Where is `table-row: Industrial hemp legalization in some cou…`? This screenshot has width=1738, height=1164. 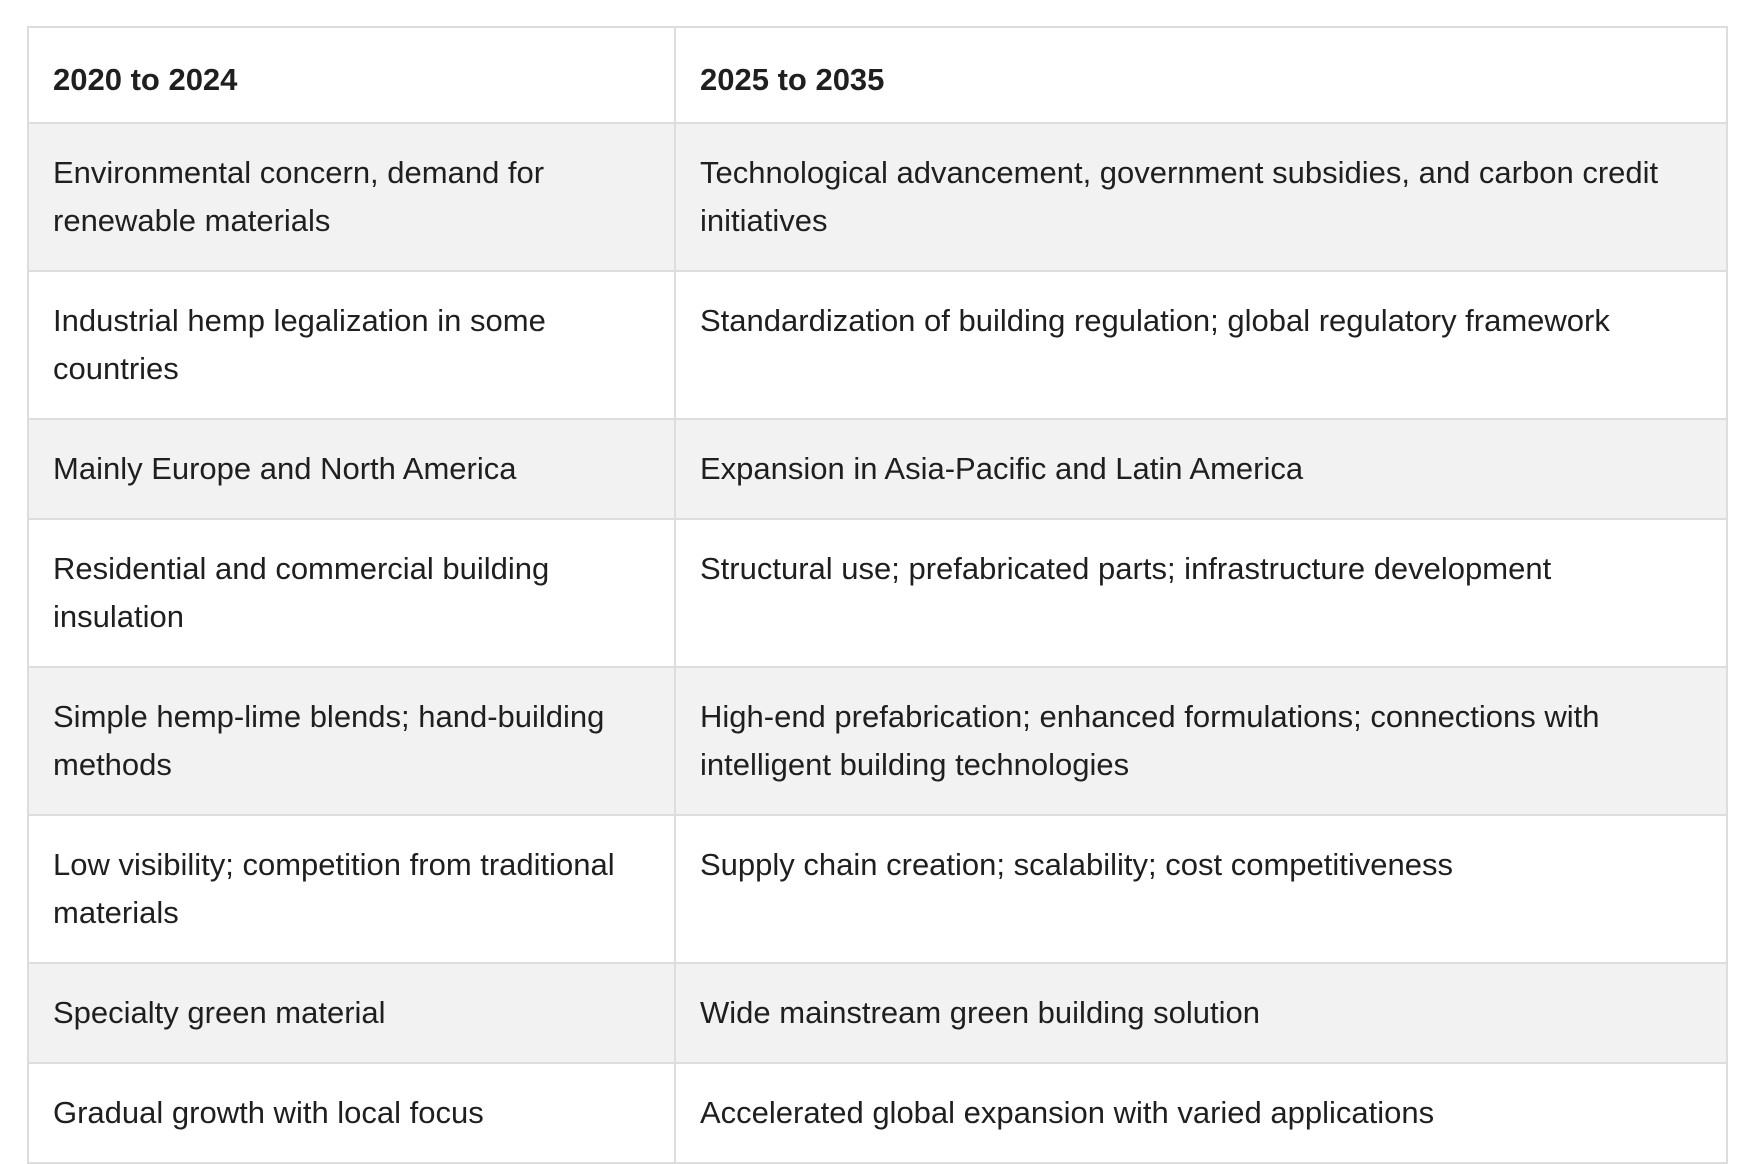 table-row: Industrial hemp legalization in some cou… is located at coordinates (877, 345).